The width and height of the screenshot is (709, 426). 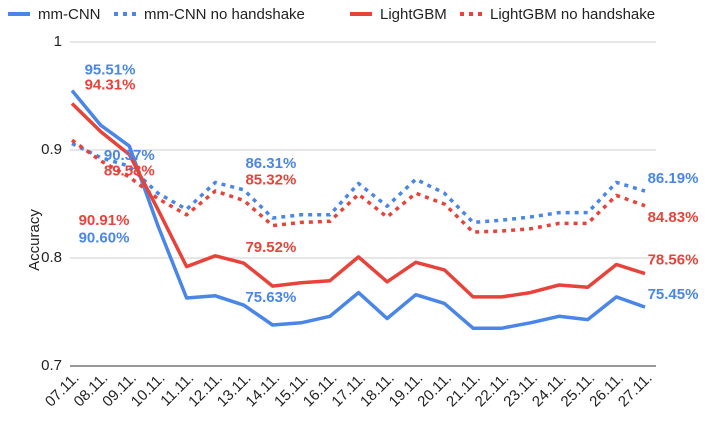 What do you see at coordinates (572, 14) in the screenshot?
I see `legend-label: LightGBM no handshake` at bounding box center [572, 14].